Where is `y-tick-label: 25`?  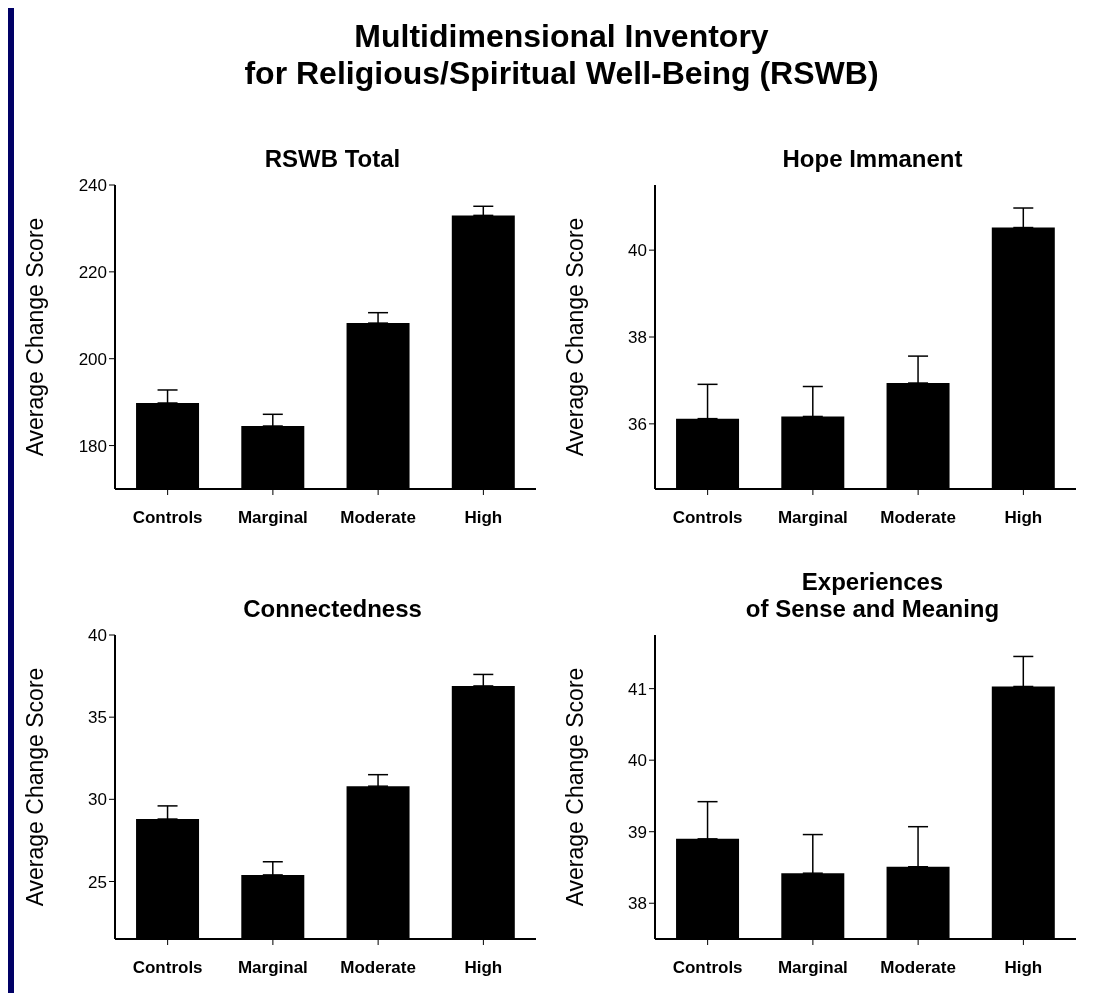
y-tick-label: 25 is located at coordinates (97, 882).